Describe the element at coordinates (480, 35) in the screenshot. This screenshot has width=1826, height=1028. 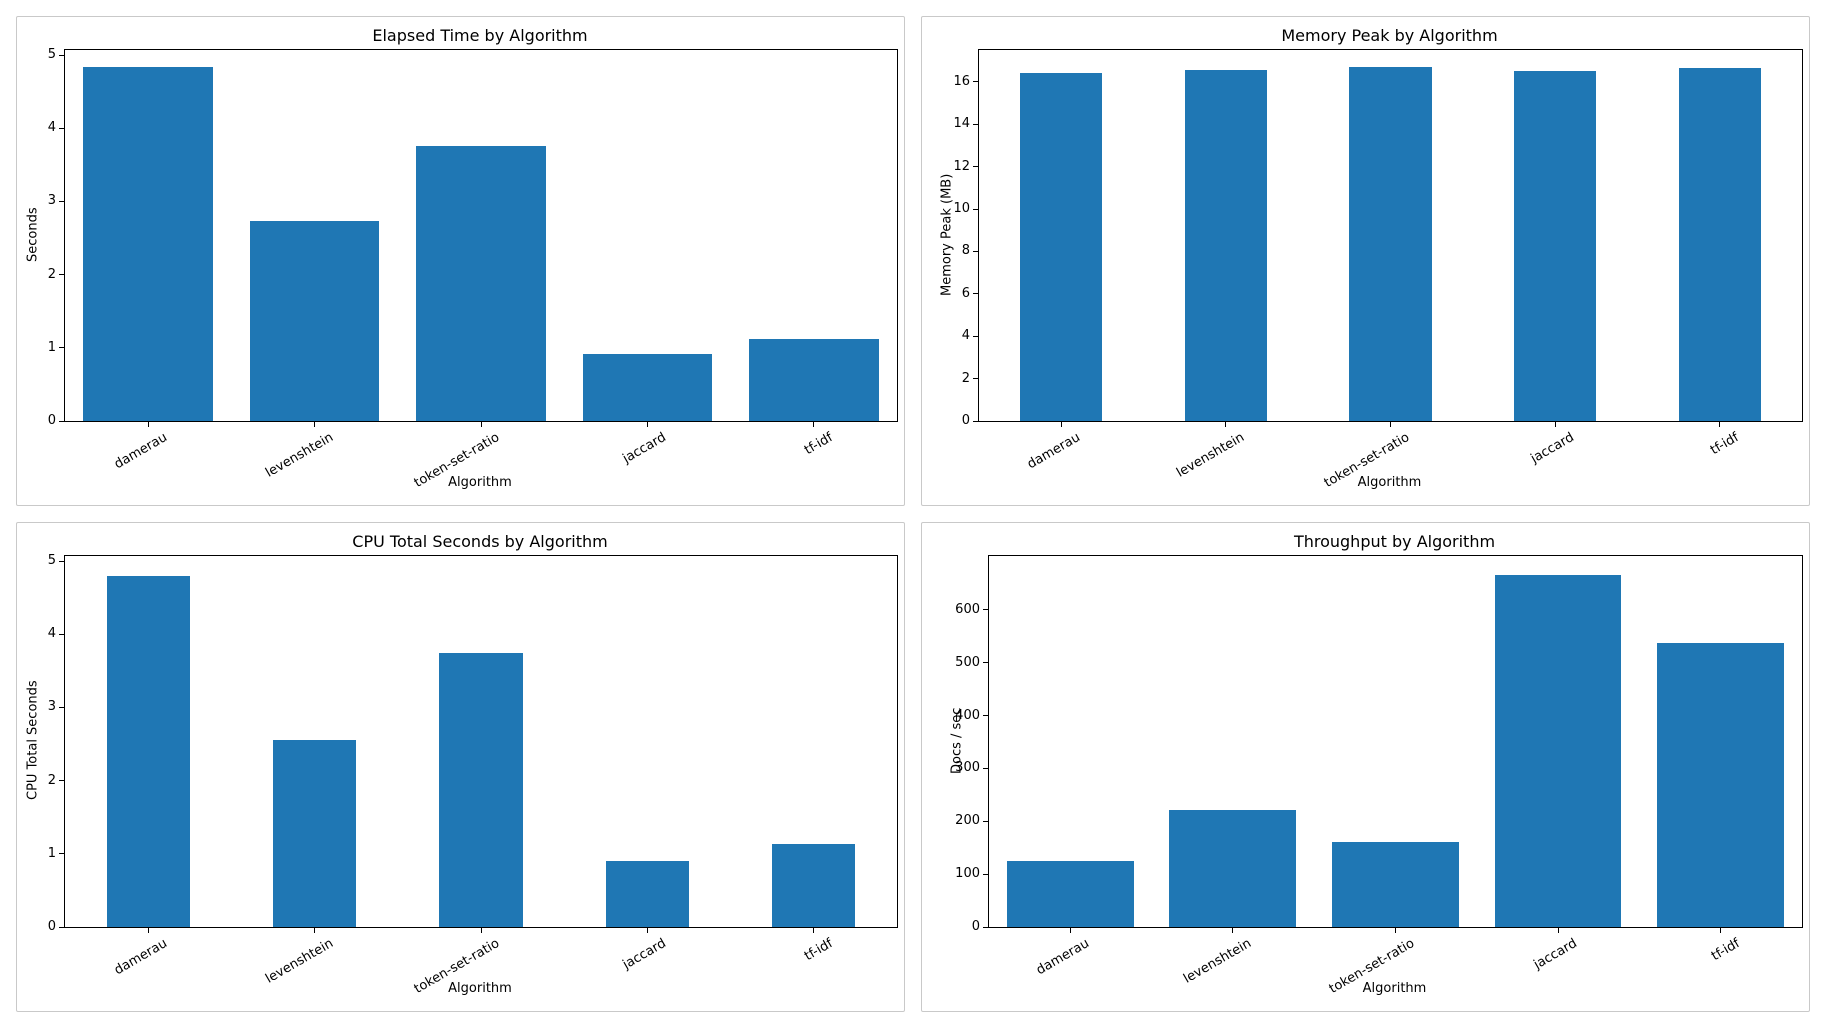
I see `chart-title: Elapsed Time by Algorithm` at that location.